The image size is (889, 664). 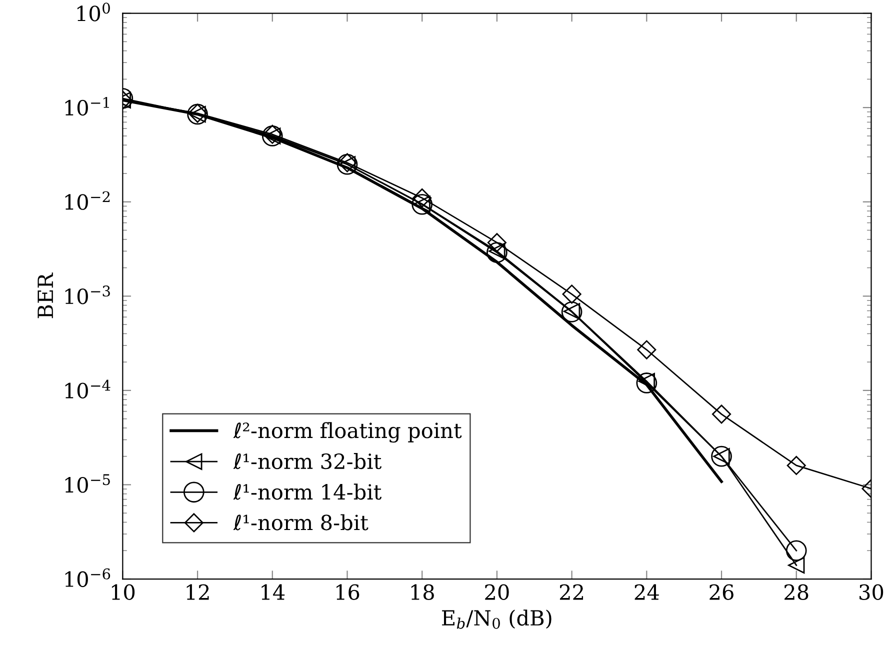 I want to click on y-tick-label: 10$^{−2}$, so click(x=87, y=200).